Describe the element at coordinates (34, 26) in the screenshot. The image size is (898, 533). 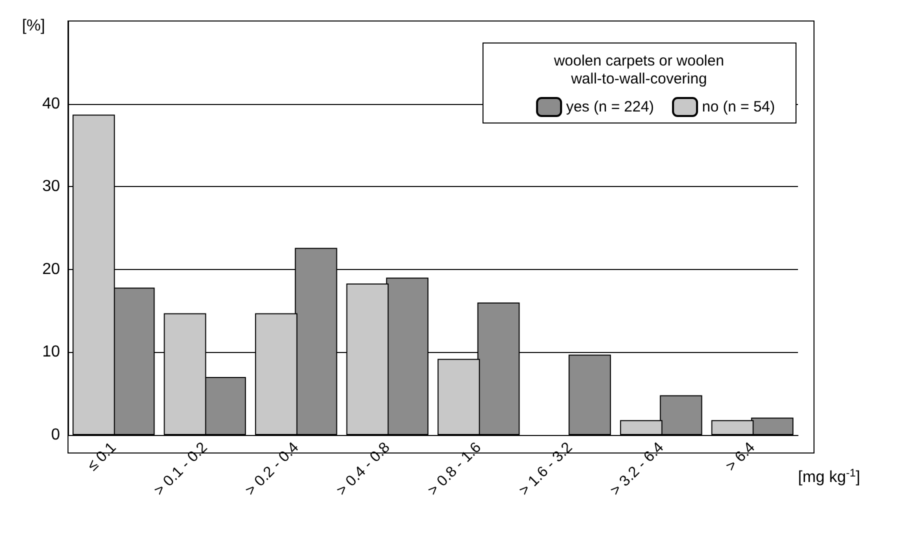
I see `y-axis-title: [%]` at that location.